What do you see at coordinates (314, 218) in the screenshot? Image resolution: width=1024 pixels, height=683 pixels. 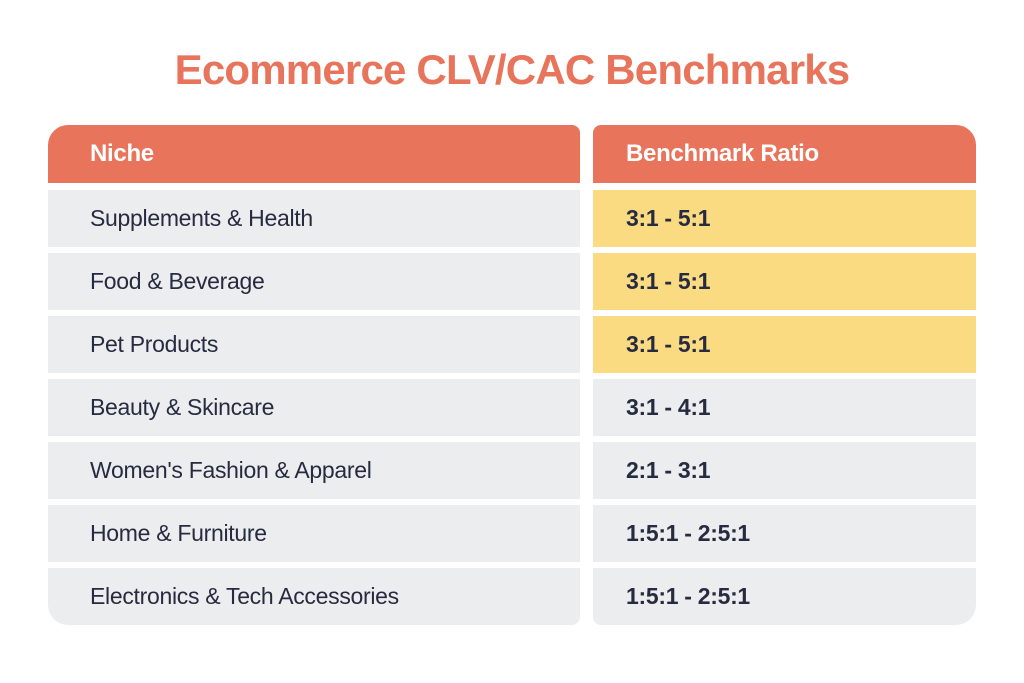 I see `niche-cell: Supplements & Health` at bounding box center [314, 218].